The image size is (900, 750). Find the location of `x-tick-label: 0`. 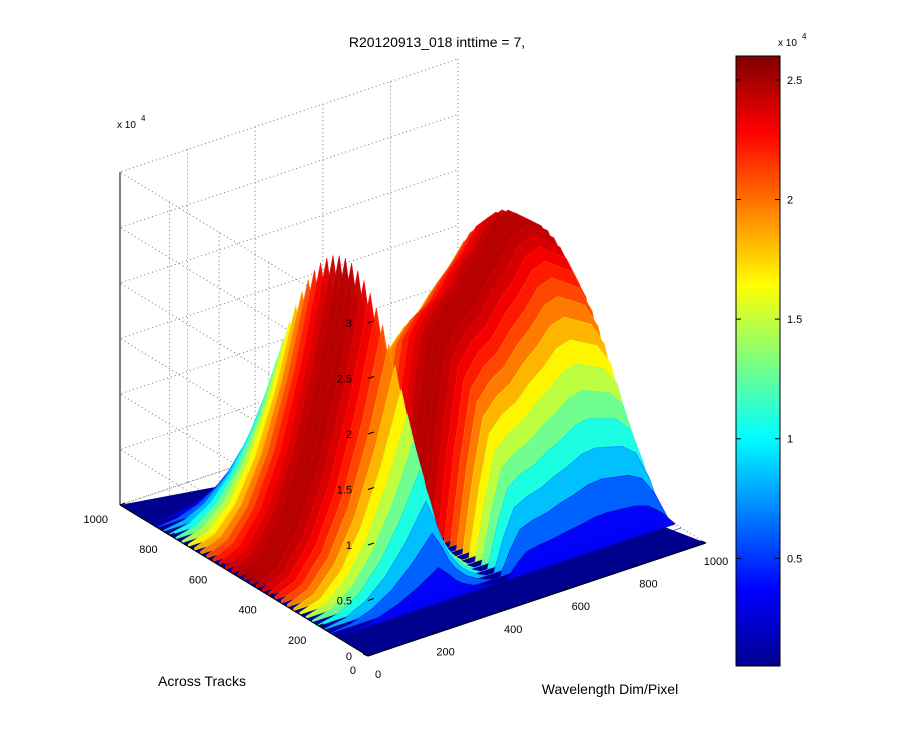

x-tick-label: 0 is located at coordinates (378, 675).